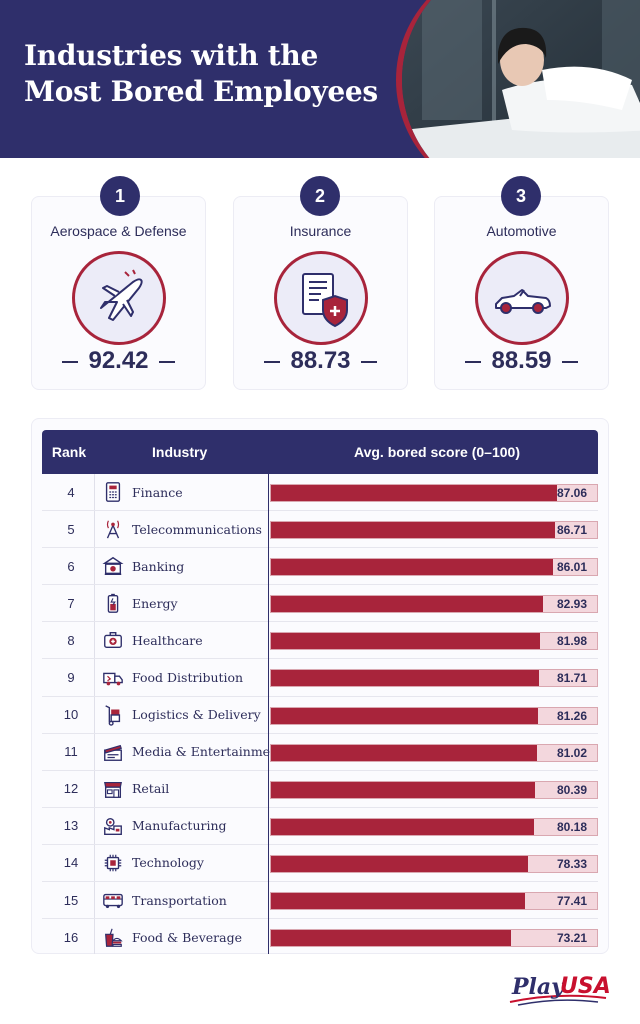 This screenshot has width=640, height=1024. Describe the element at coordinates (571, 789) in the screenshot. I see `bar-value-label: 80.39` at that location.